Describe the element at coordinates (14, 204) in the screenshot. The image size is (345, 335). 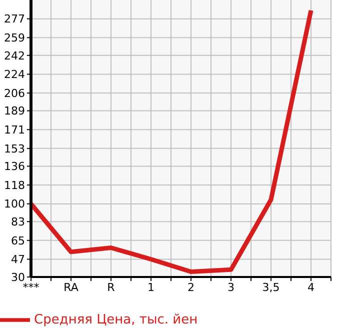
I see `y-tick-label: 100` at that location.